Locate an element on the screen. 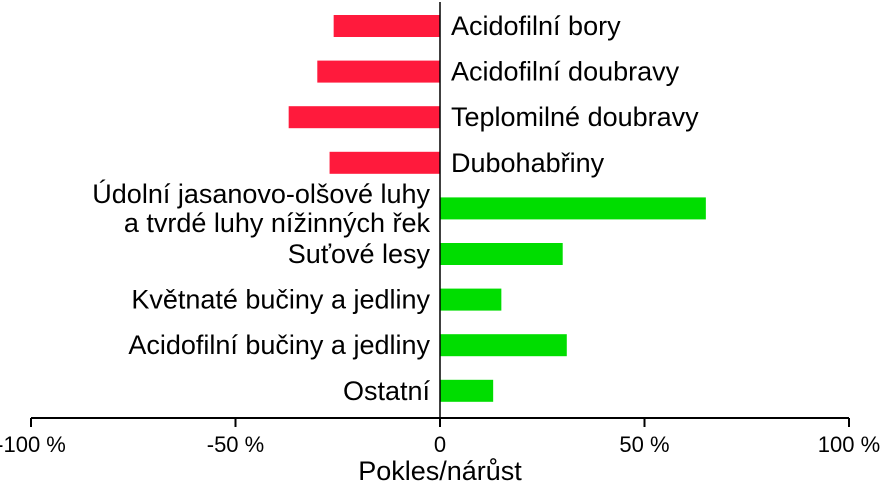 Image resolution: width=895 pixels, height=484 pixels. category-label: Suťové lesy is located at coordinates (359, 254).